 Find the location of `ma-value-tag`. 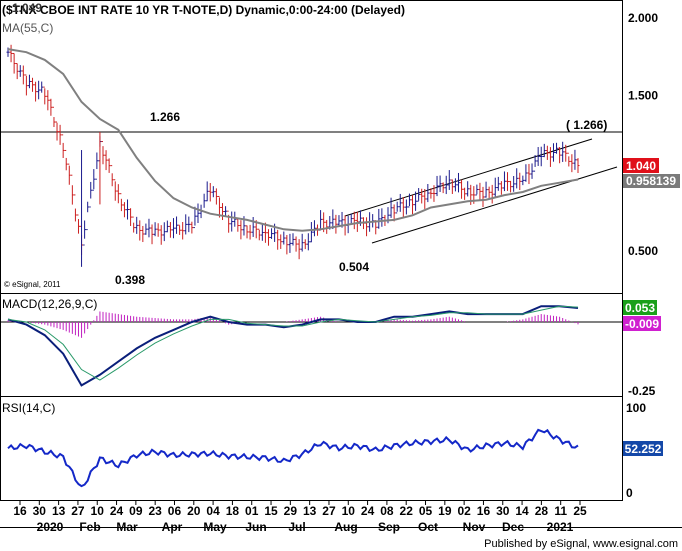

ma-value-tag is located at coordinates (651, 181).